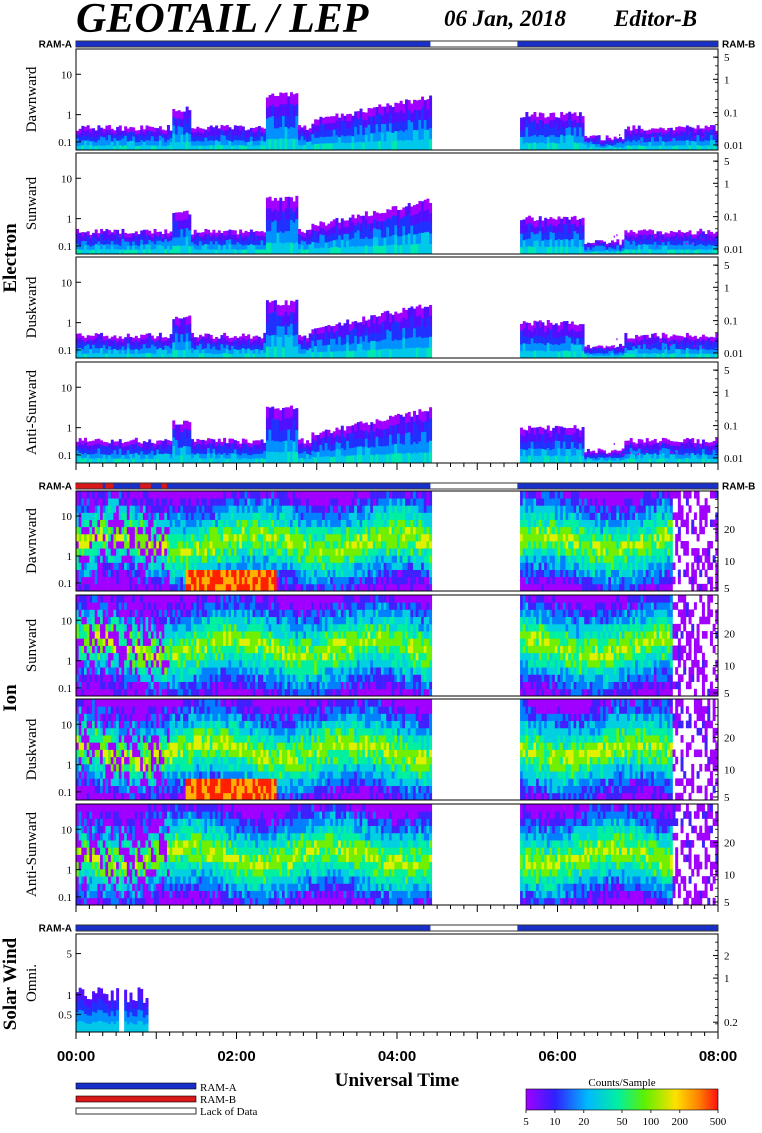  Describe the element at coordinates (10, 258) in the screenshot. I see `group-label: Electron` at that location.